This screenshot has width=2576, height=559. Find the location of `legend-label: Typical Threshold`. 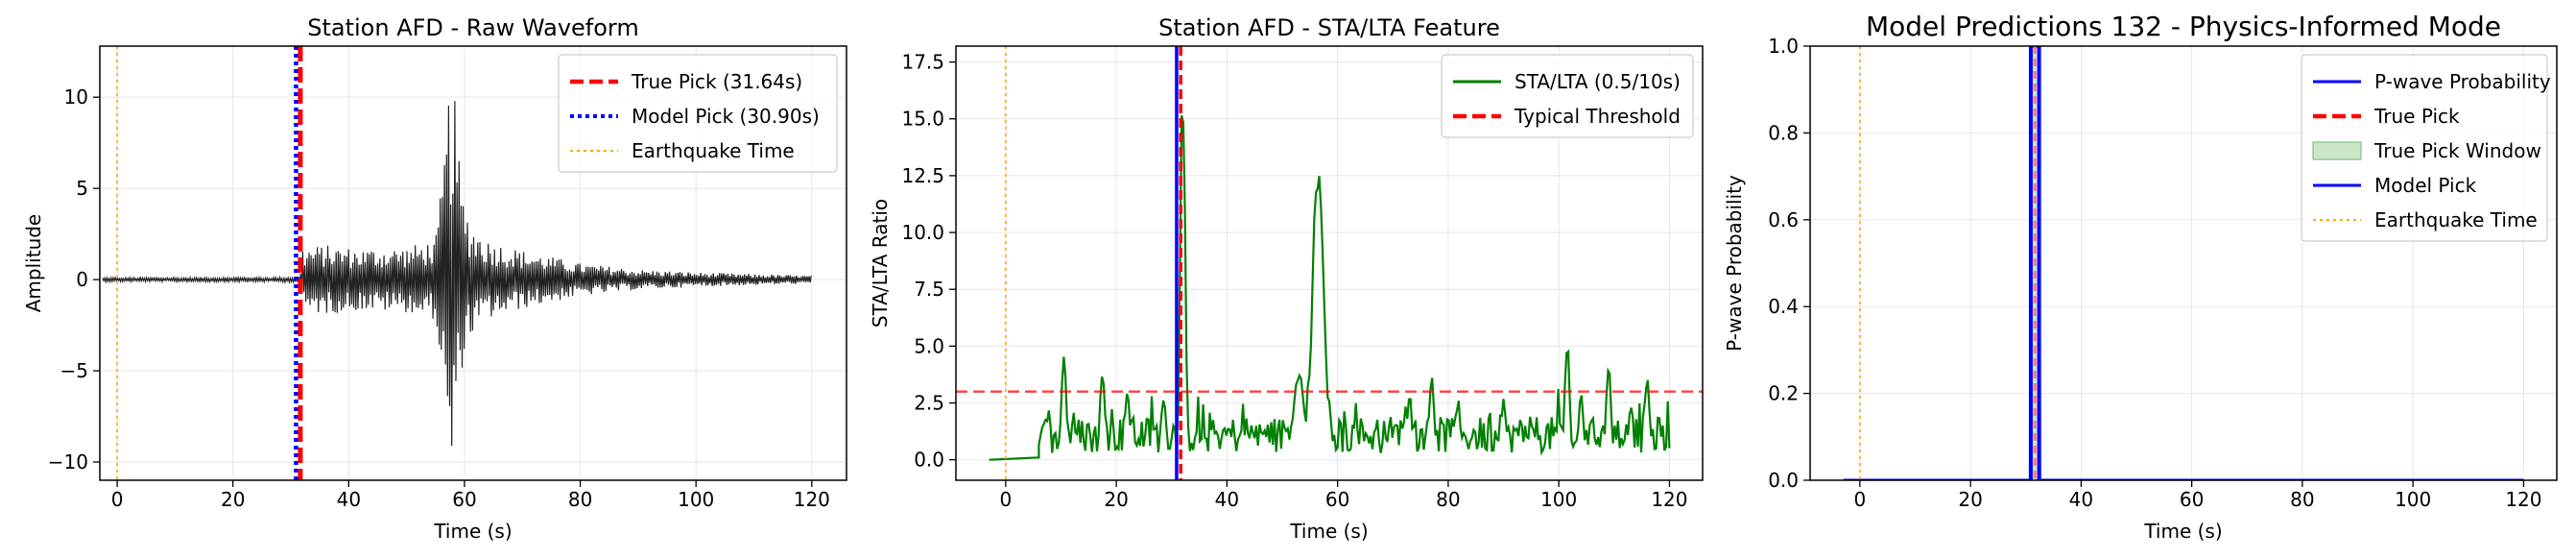

legend-label: Typical Threshold is located at coordinates (1597, 116).